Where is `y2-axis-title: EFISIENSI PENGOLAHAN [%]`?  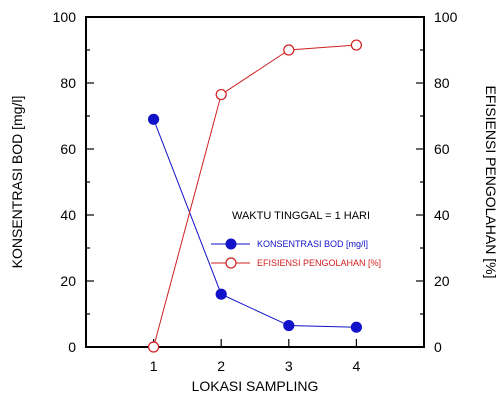
y2-axis-title: EFISIENSI PENGOLAHAN [%] is located at coordinates (491, 182).